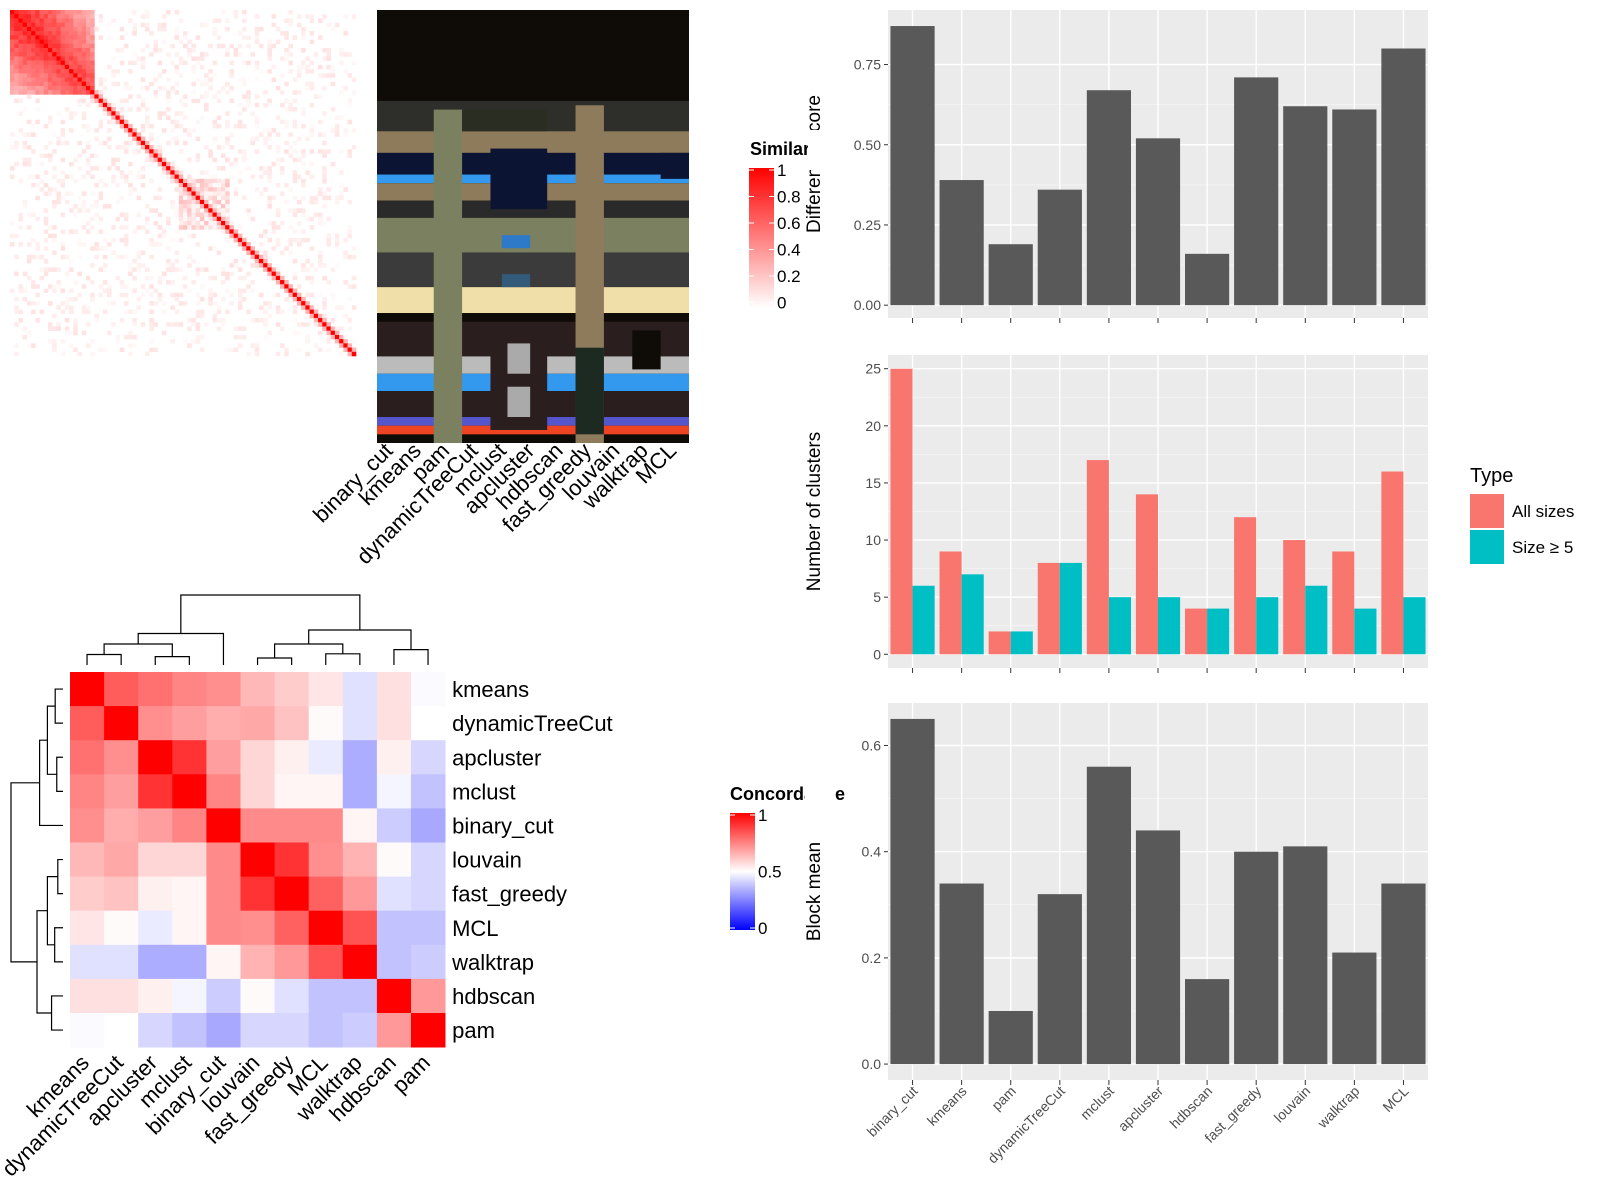  What do you see at coordinates (519, 402) in the screenshot?
I see `membership-column-block` at bounding box center [519, 402].